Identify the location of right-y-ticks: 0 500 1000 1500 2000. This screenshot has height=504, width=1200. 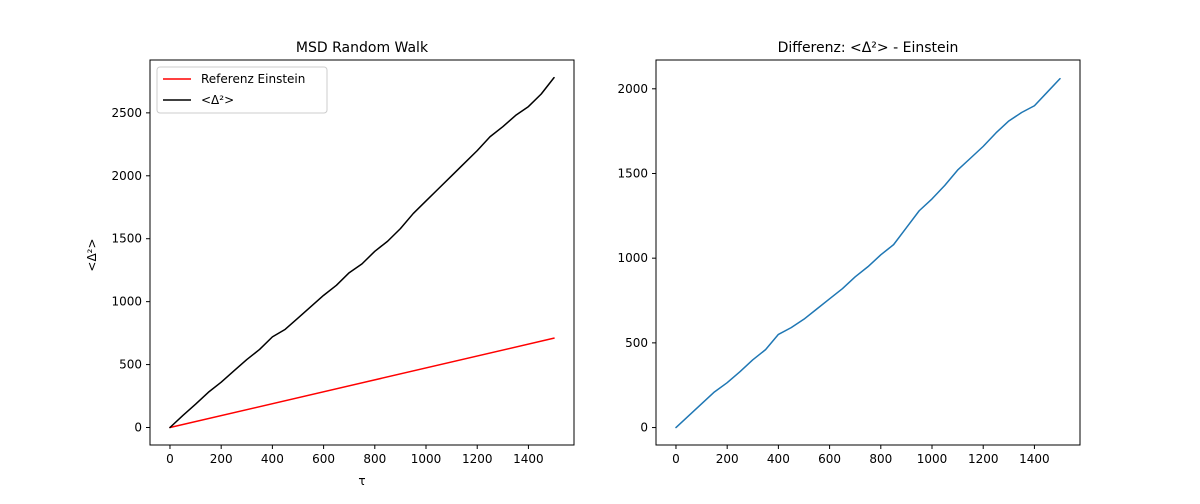
(636, 258).